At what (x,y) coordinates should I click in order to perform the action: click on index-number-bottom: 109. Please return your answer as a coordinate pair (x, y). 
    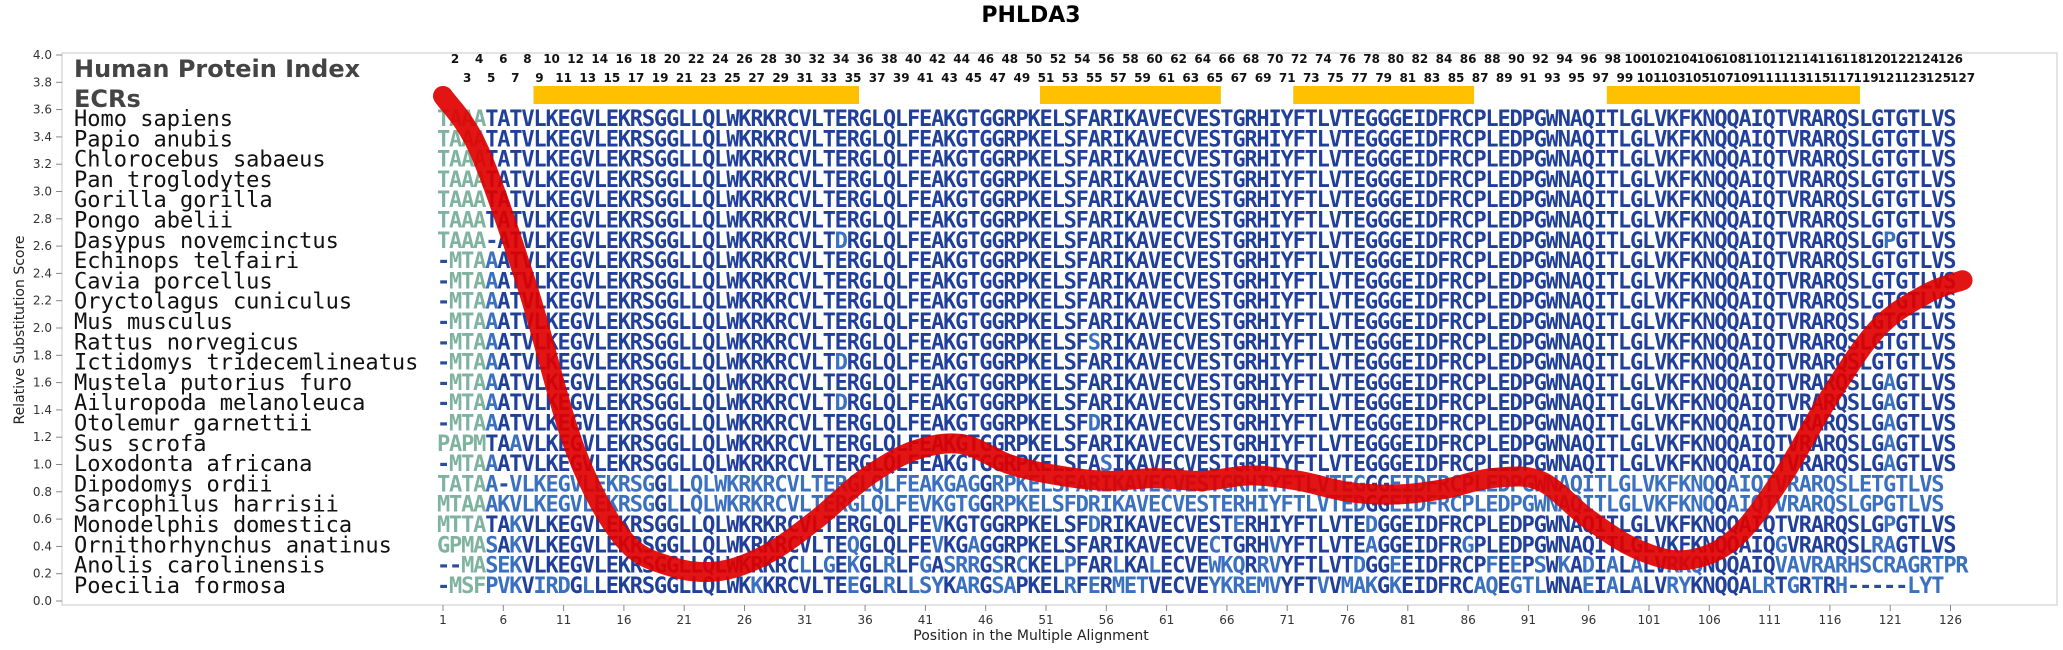
    Looking at the image, I should click on (1745, 78).